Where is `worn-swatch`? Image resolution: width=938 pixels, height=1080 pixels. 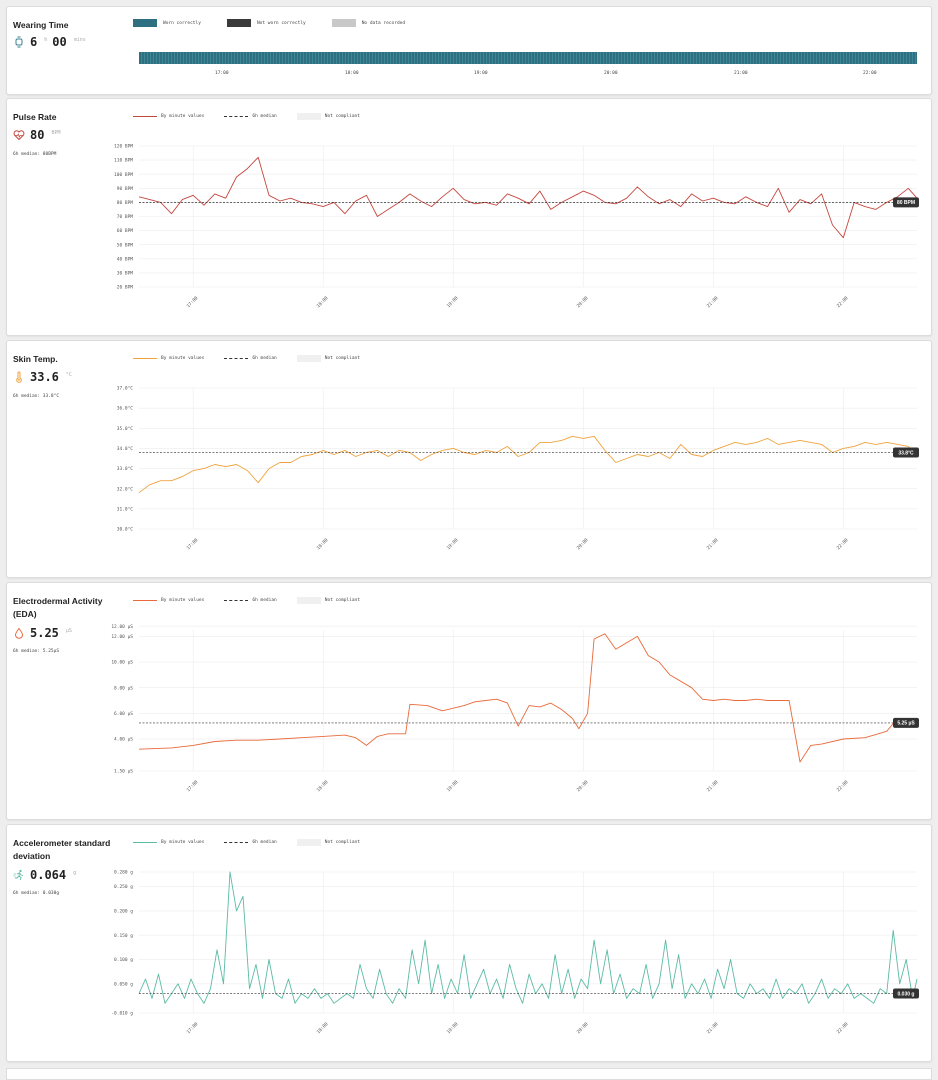 worn-swatch is located at coordinates (145, 23).